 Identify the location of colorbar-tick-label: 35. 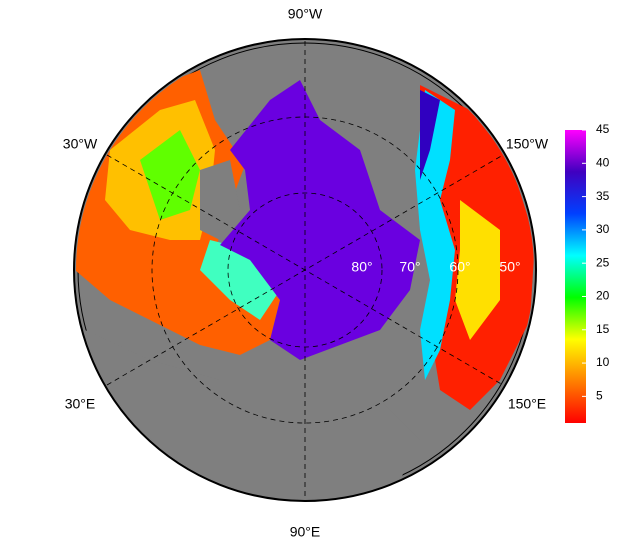
(603, 196).